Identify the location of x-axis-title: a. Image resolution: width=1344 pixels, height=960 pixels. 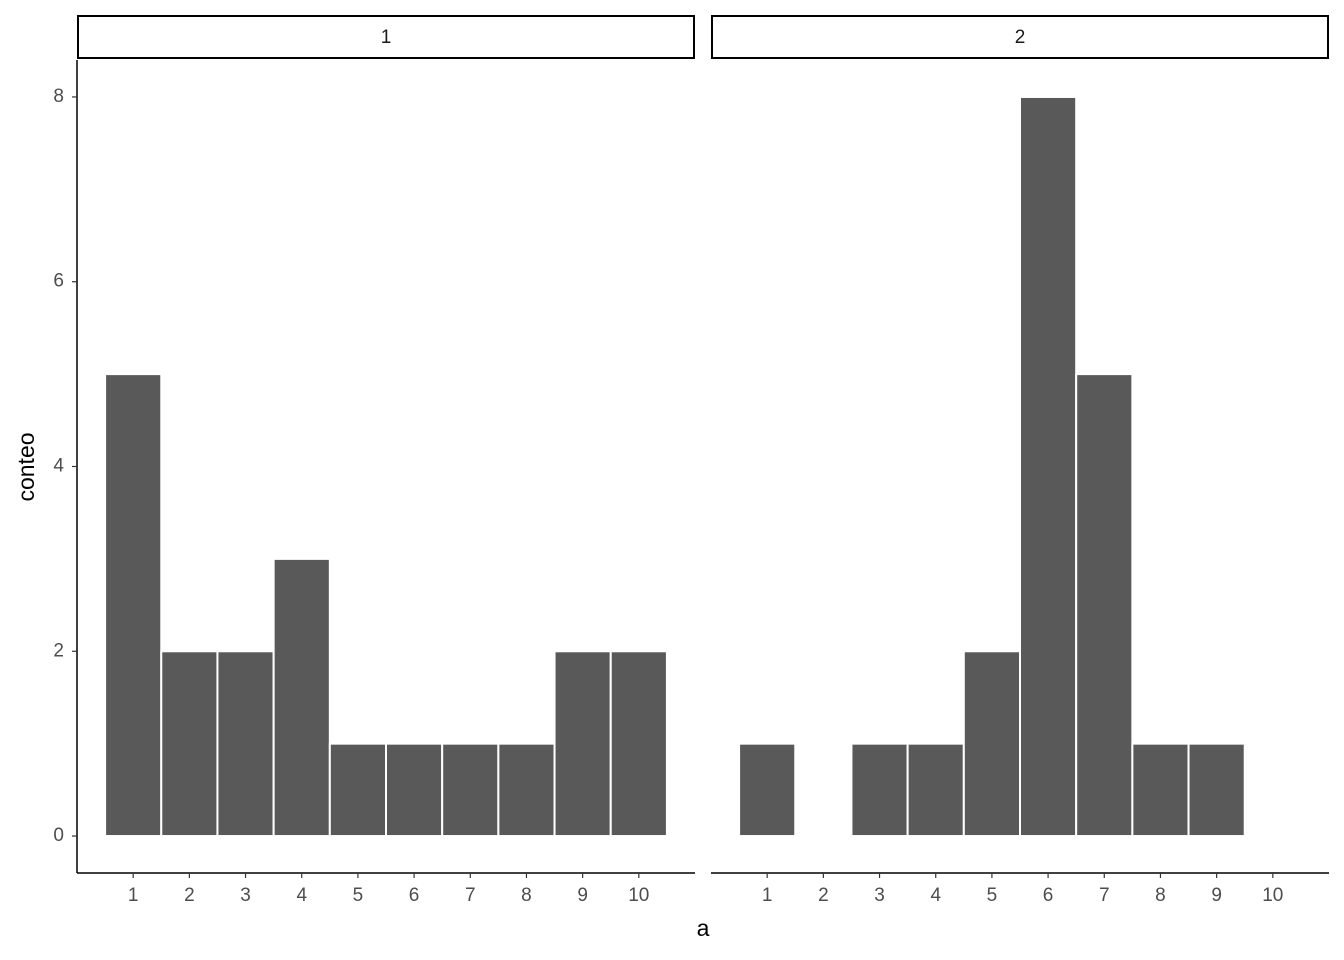
(703, 928).